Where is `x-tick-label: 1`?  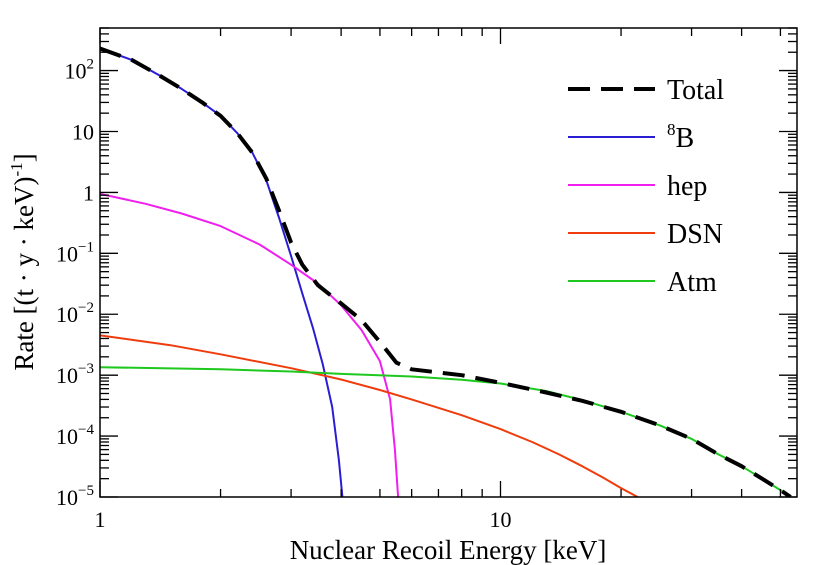
x-tick-label: 1 is located at coordinates (100, 519).